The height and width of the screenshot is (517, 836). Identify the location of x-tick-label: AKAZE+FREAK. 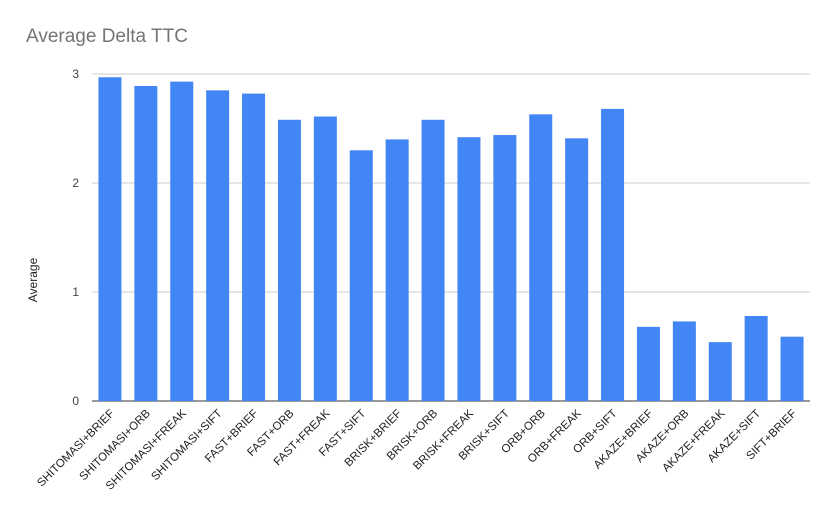
(693, 440).